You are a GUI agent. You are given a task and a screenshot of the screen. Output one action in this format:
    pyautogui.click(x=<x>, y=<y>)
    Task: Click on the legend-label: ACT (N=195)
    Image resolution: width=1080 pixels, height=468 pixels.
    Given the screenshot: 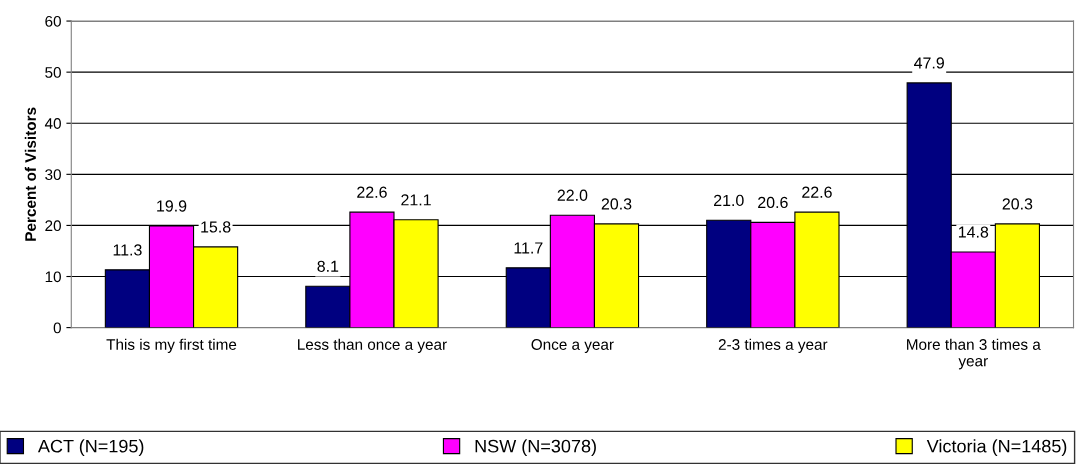 What is the action you would take?
    pyautogui.click(x=90, y=448)
    